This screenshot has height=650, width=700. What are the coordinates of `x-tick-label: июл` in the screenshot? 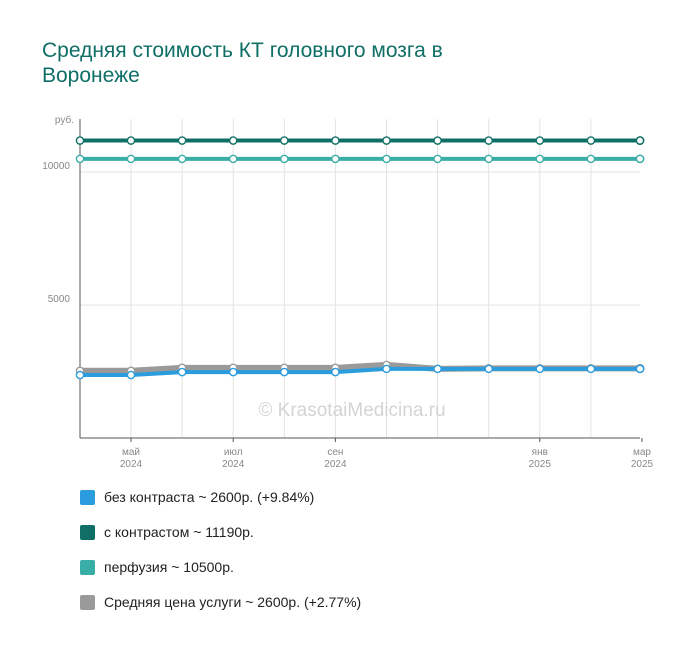 It's located at (233, 452).